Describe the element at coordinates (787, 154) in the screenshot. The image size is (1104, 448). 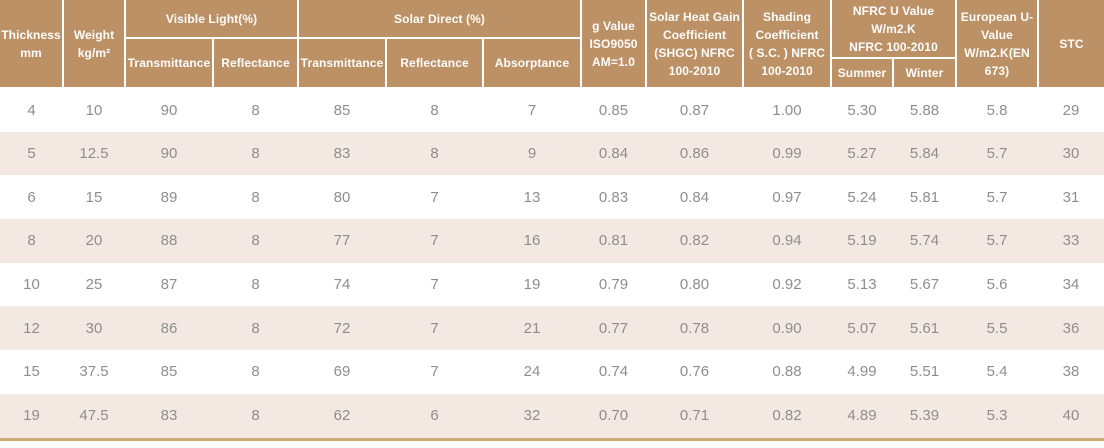
I see `table-cell: 0.99` at that location.